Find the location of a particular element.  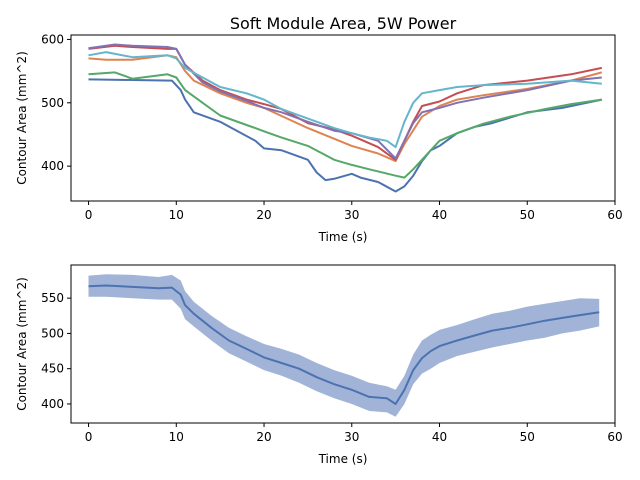

chart-title: Soft Module Area, 5W Power is located at coordinates (343, 23).